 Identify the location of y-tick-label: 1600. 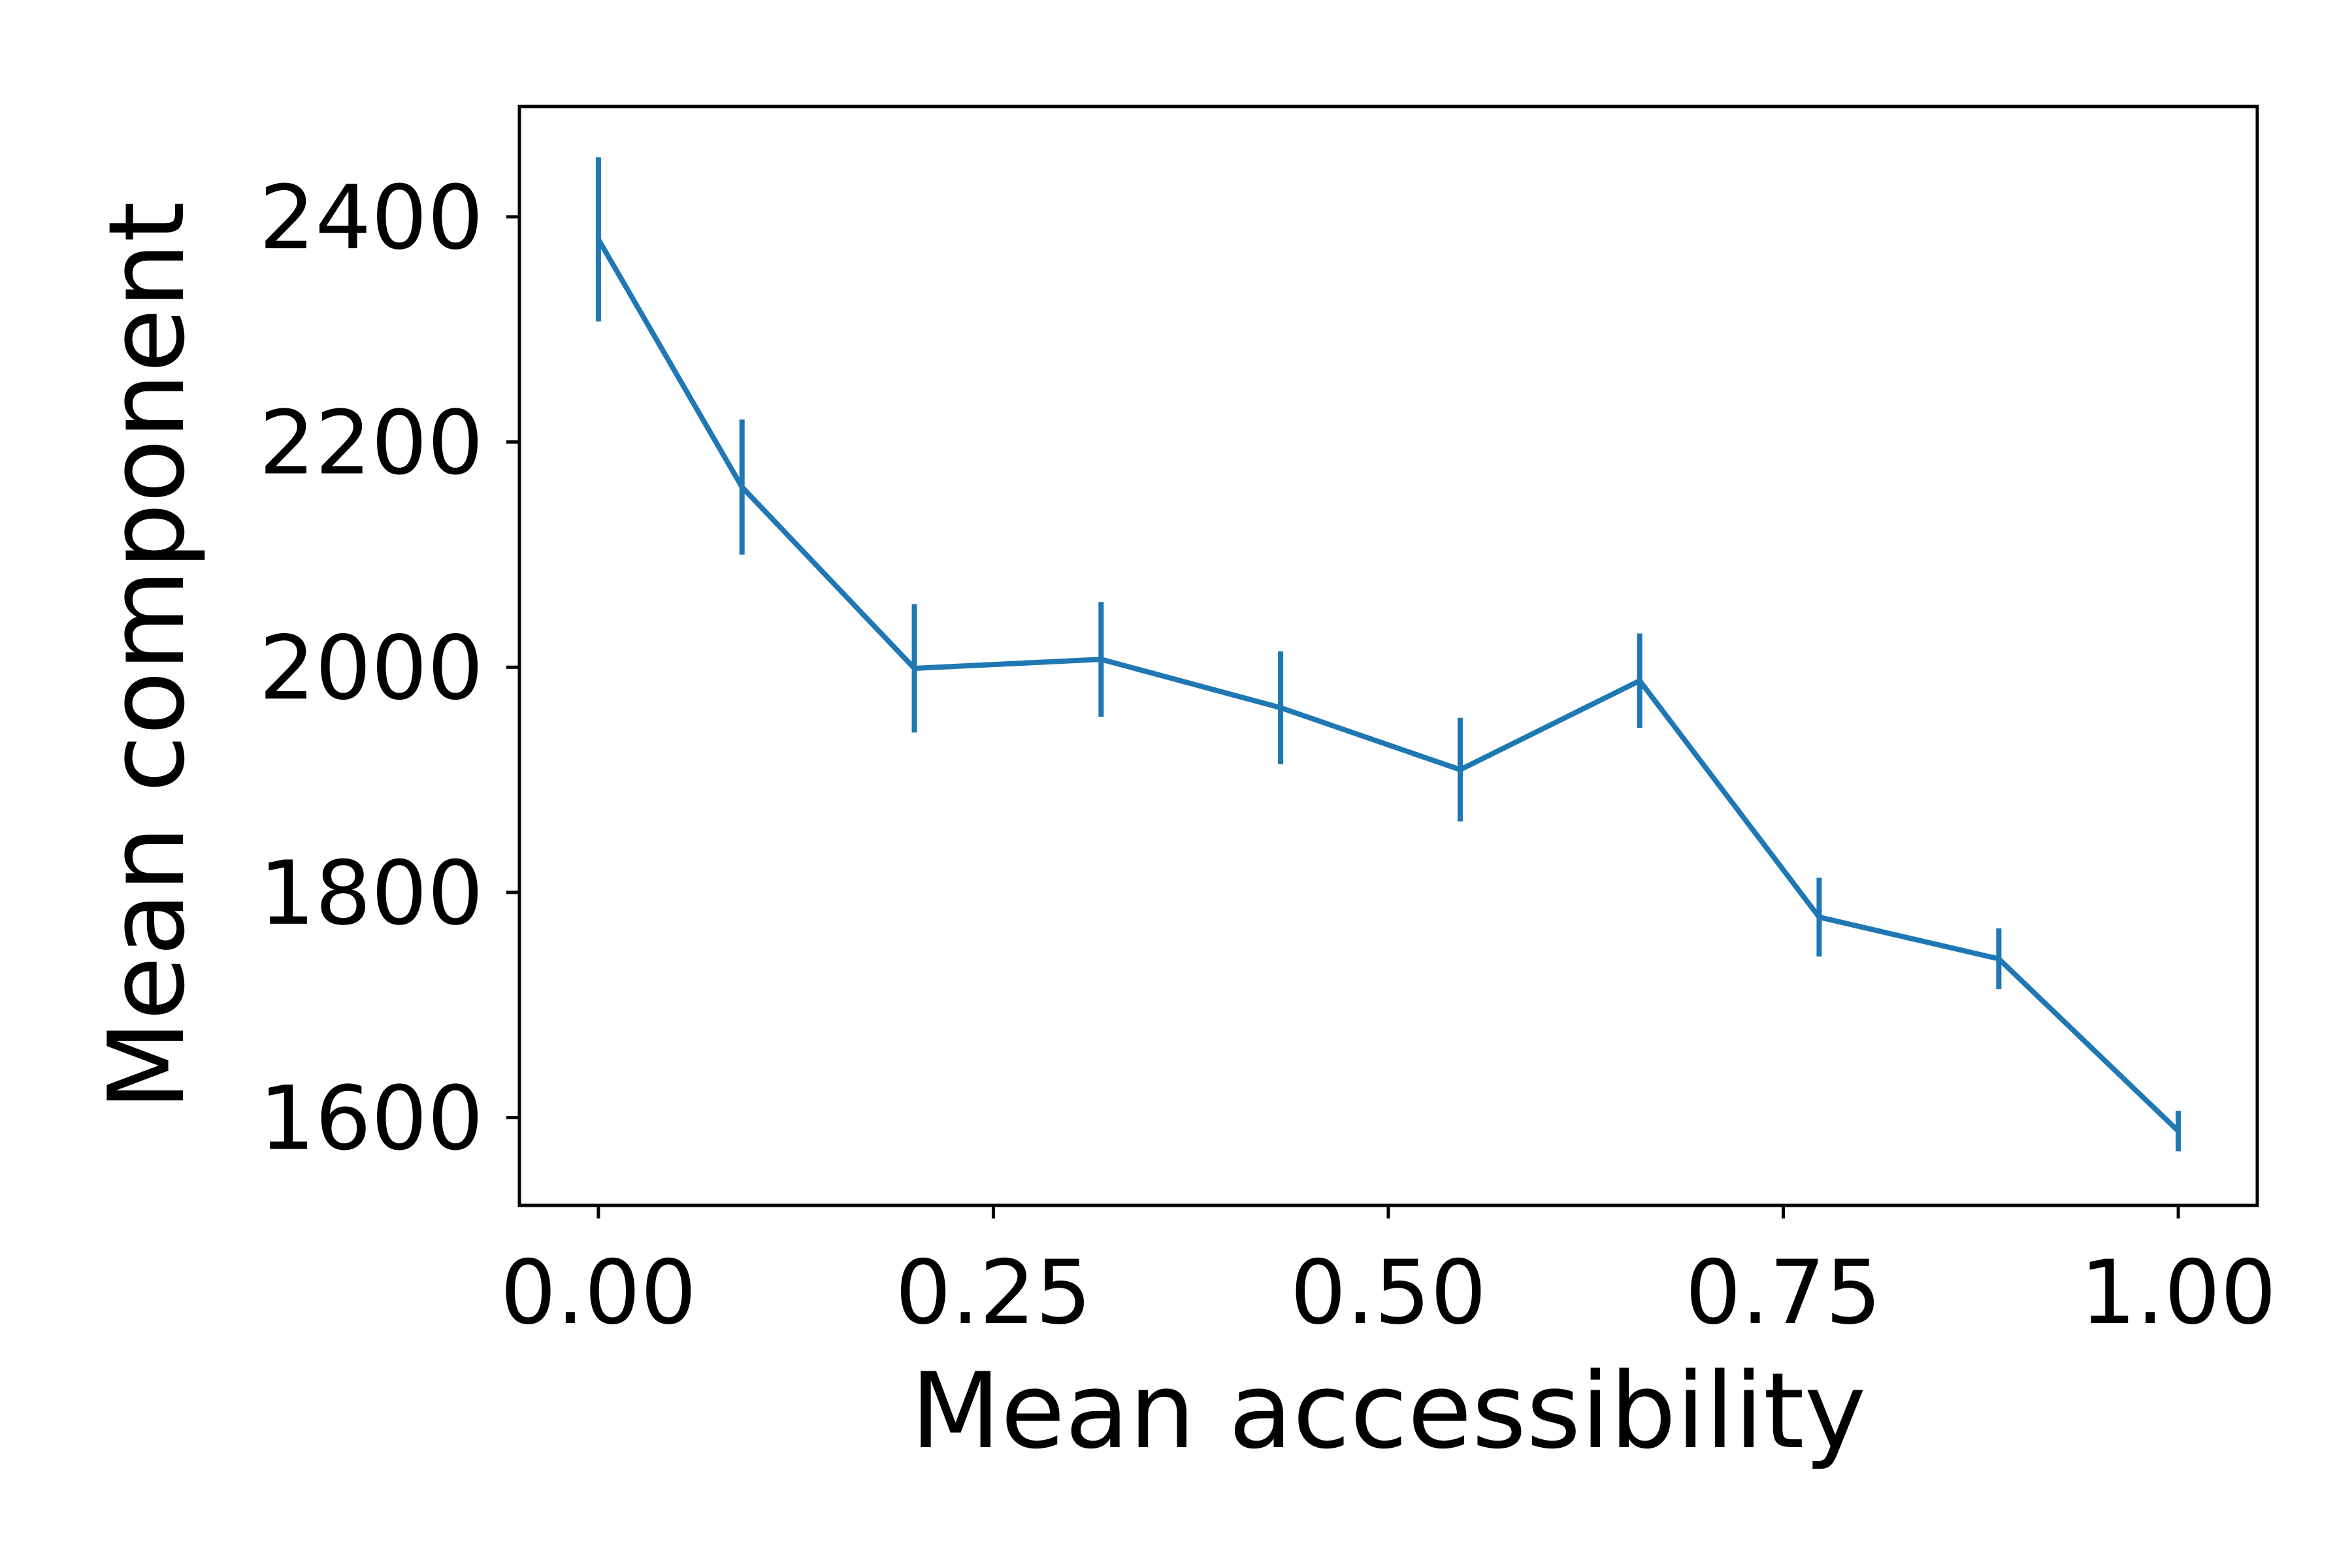
(371, 1119).